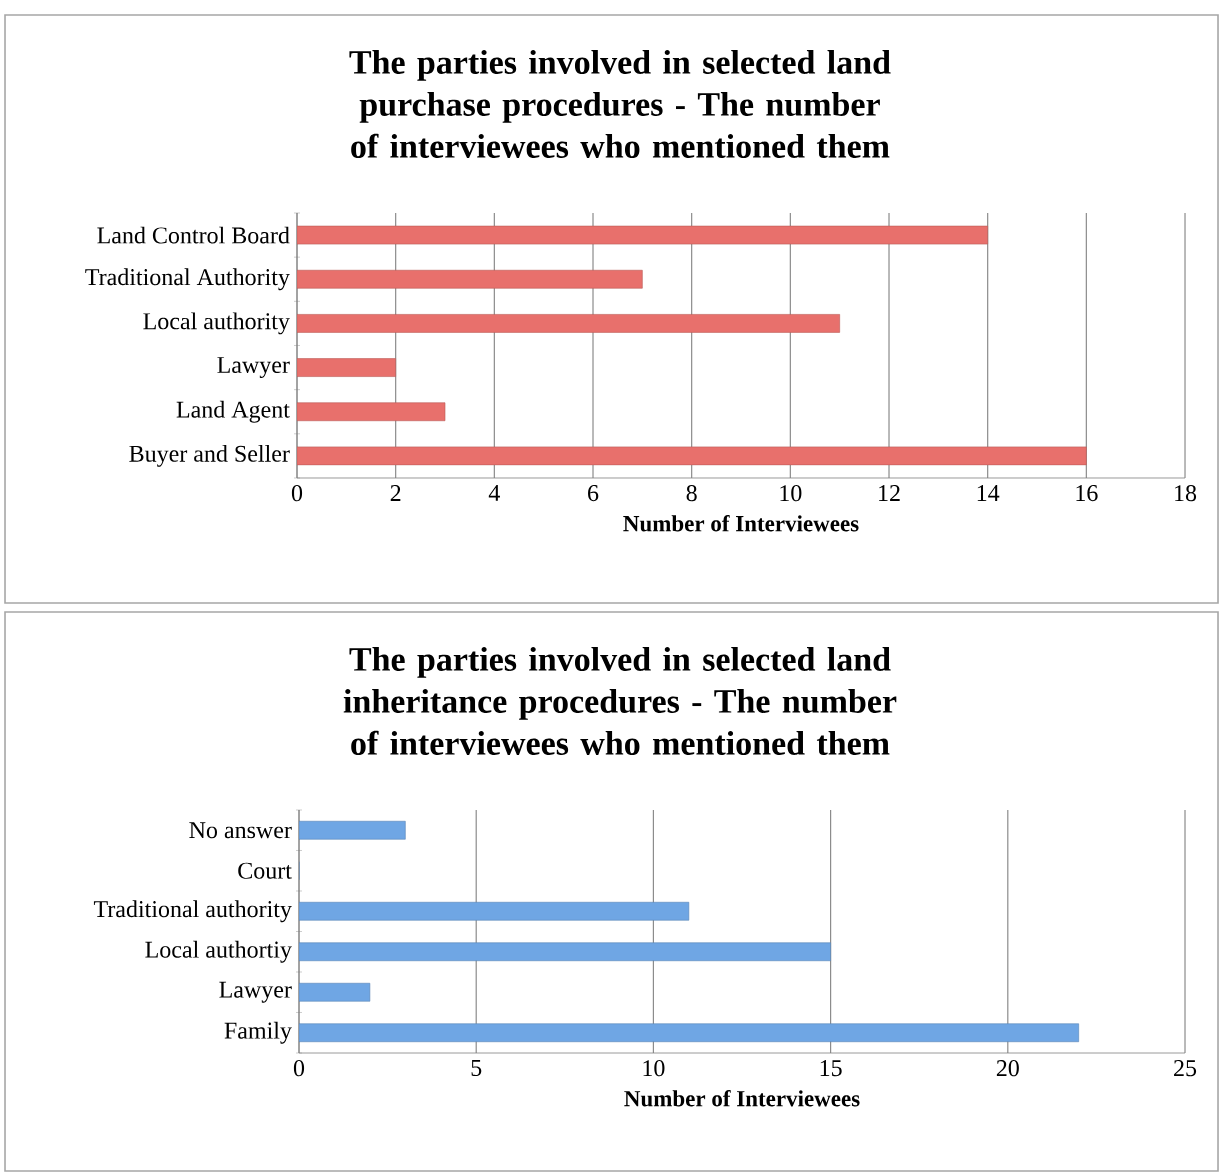  I want to click on x-tick-label: 20, so click(1007, 1068).